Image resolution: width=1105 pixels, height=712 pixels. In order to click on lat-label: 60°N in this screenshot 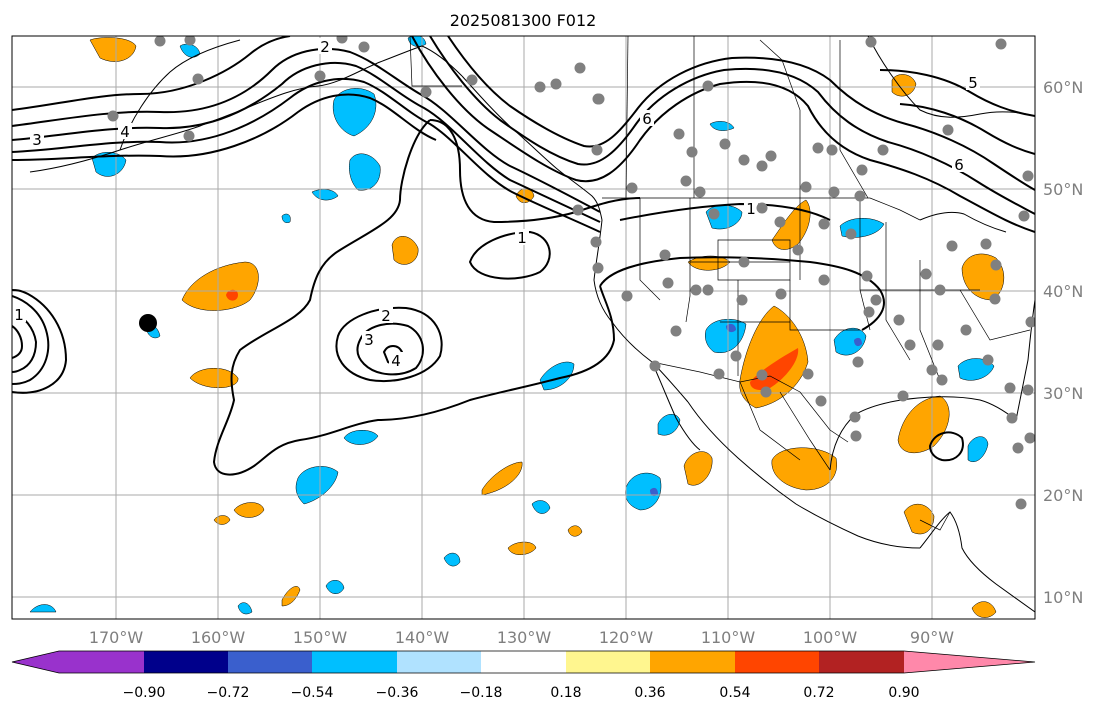, I will do `click(1063, 87)`.